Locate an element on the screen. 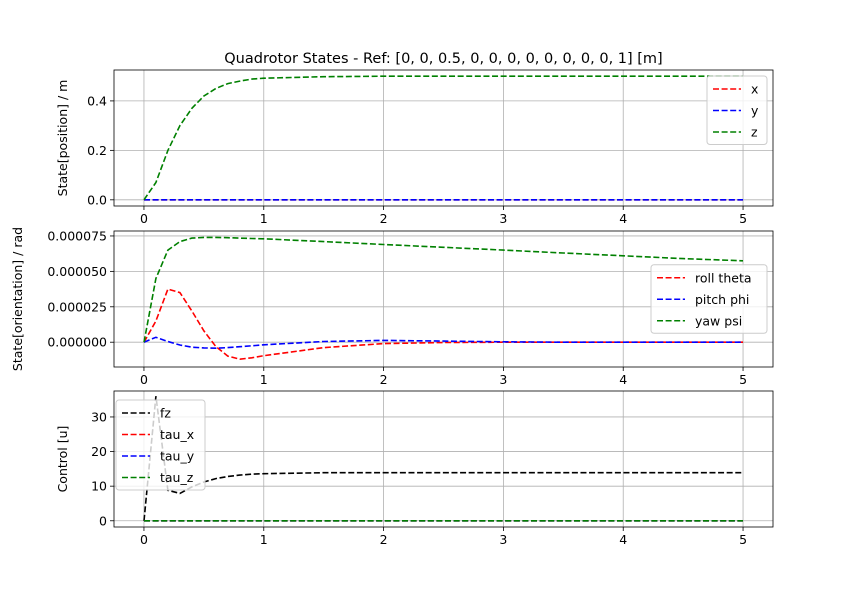  legend-label: tau_z is located at coordinates (177, 477).